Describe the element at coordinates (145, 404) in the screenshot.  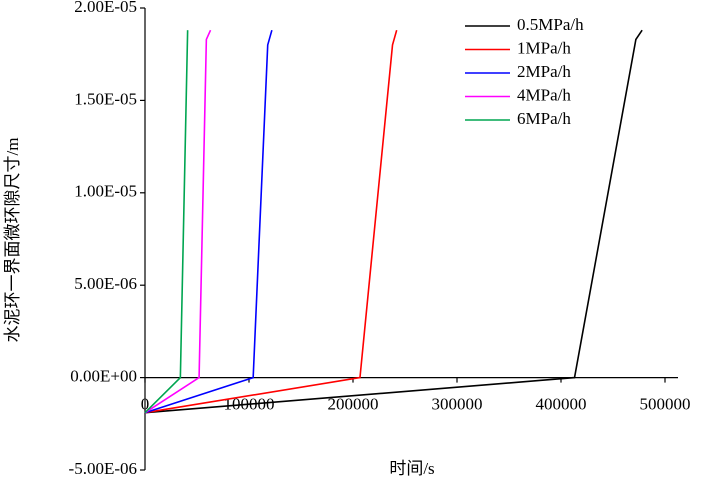
I see `x-tick-label: 0` at that location.